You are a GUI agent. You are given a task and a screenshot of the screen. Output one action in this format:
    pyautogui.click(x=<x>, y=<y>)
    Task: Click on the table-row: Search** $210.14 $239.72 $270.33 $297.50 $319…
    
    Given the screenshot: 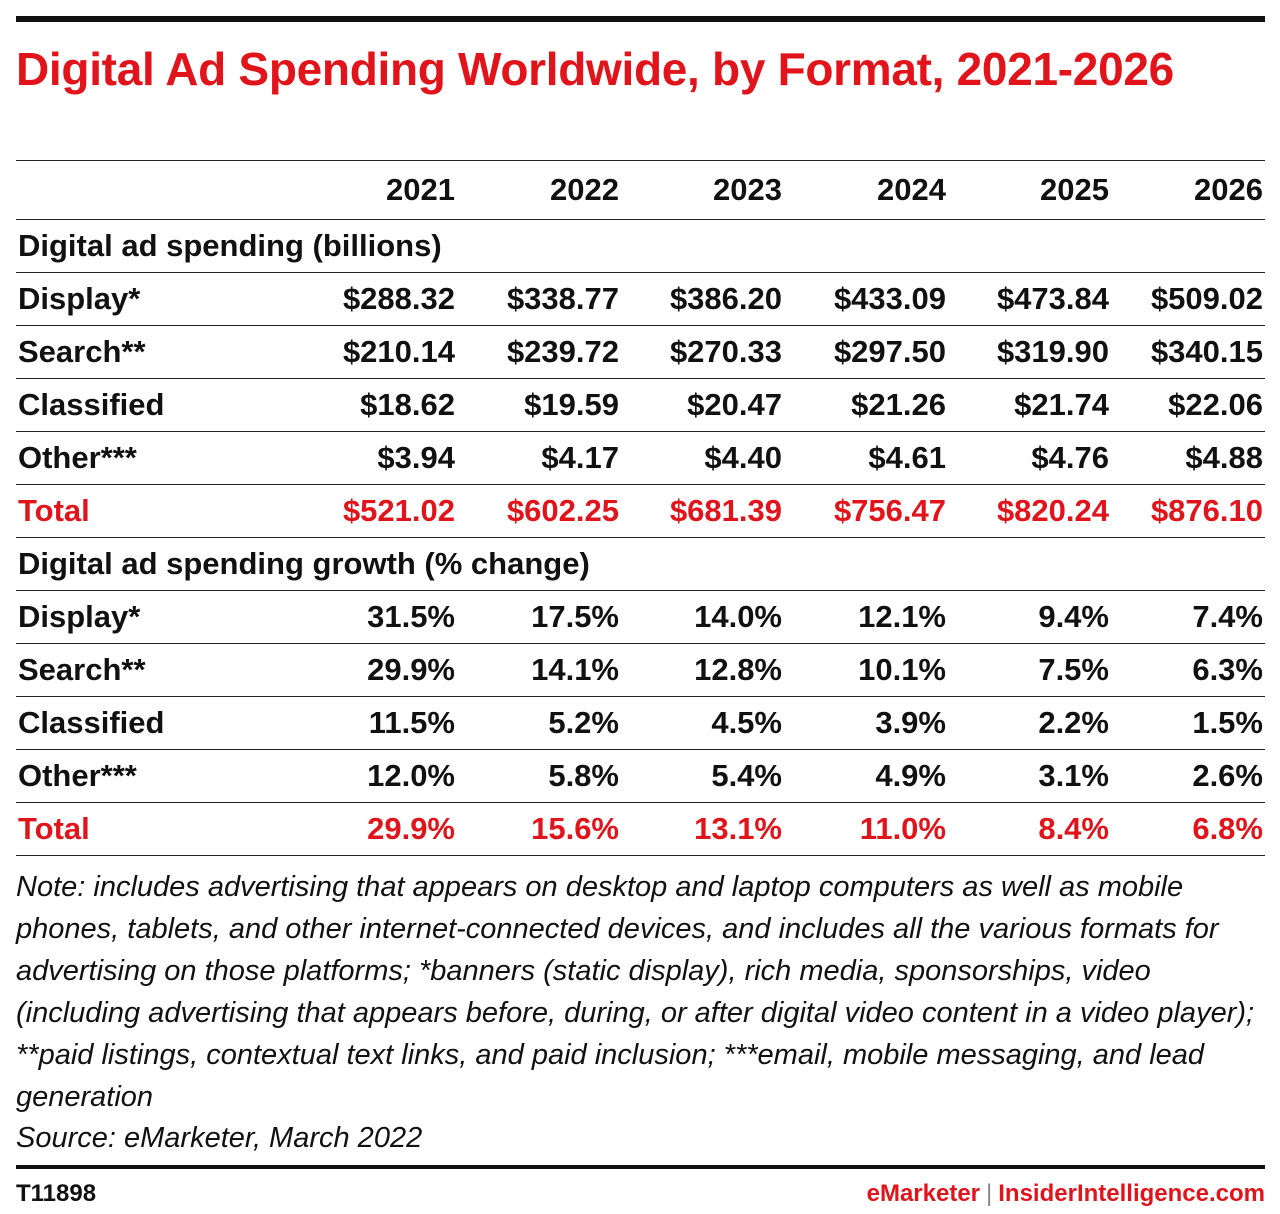 What is the action you would take?
    pyautogui.click(x=640, y=352)
    